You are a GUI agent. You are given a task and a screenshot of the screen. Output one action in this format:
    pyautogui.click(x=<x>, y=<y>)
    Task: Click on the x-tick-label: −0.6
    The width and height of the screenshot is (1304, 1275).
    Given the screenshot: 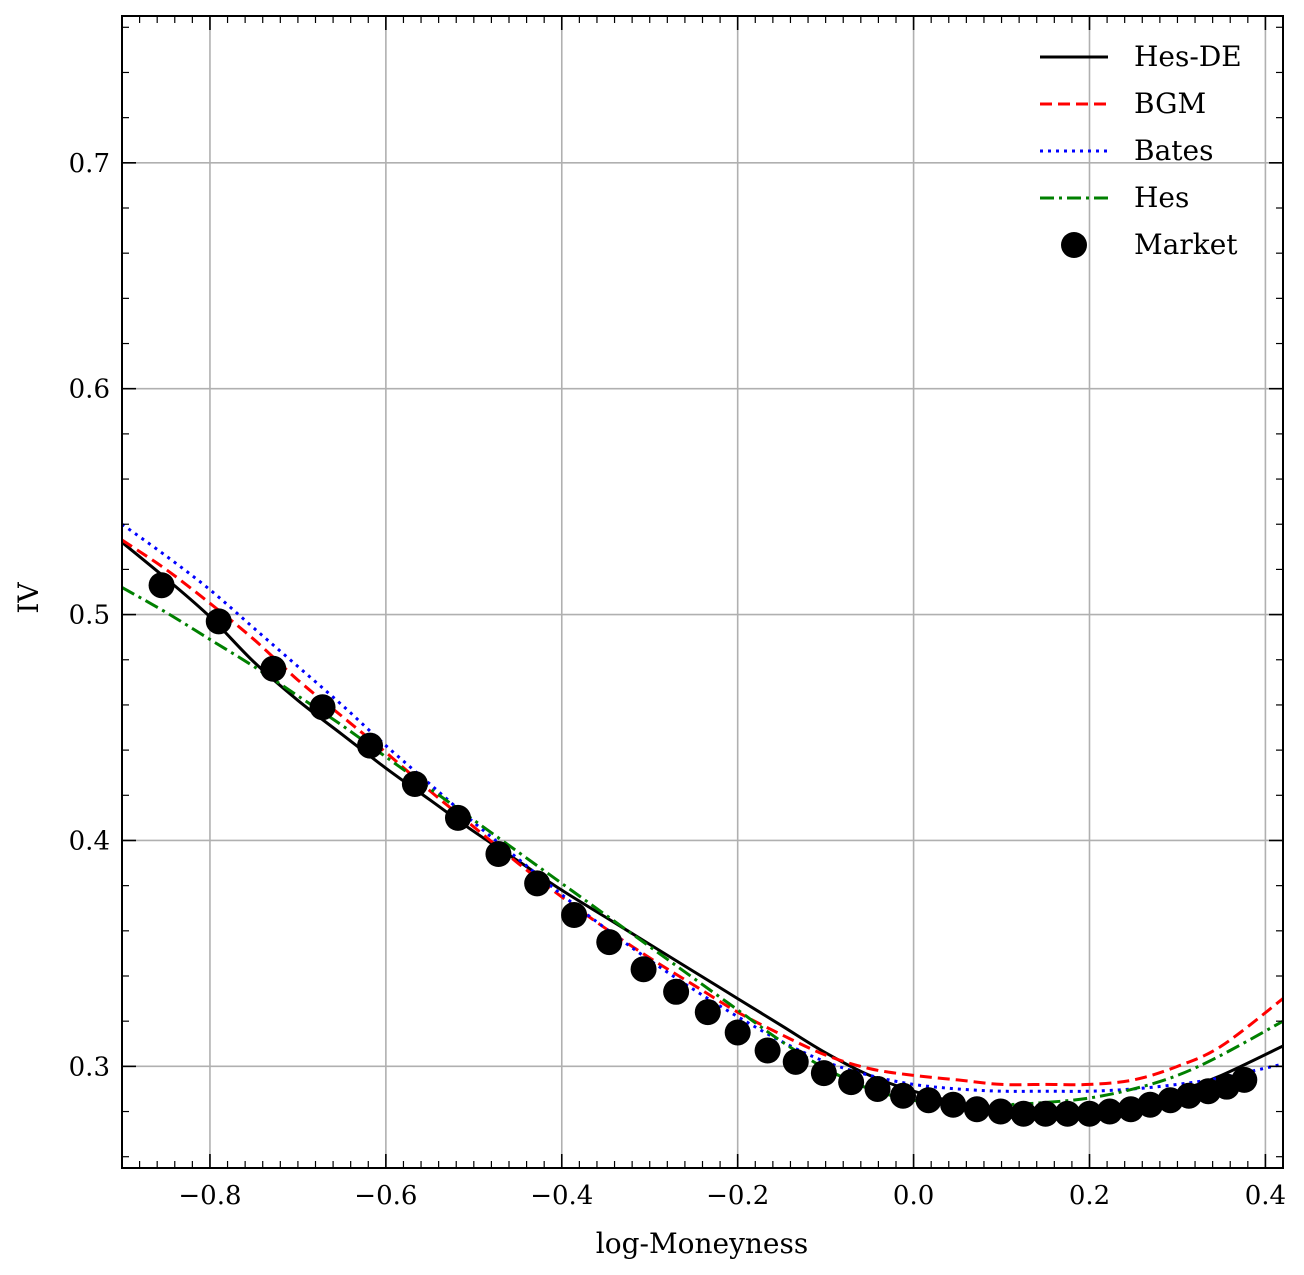 What is the action you would take?
    pyautogui.click(x=385, y=1196)
    